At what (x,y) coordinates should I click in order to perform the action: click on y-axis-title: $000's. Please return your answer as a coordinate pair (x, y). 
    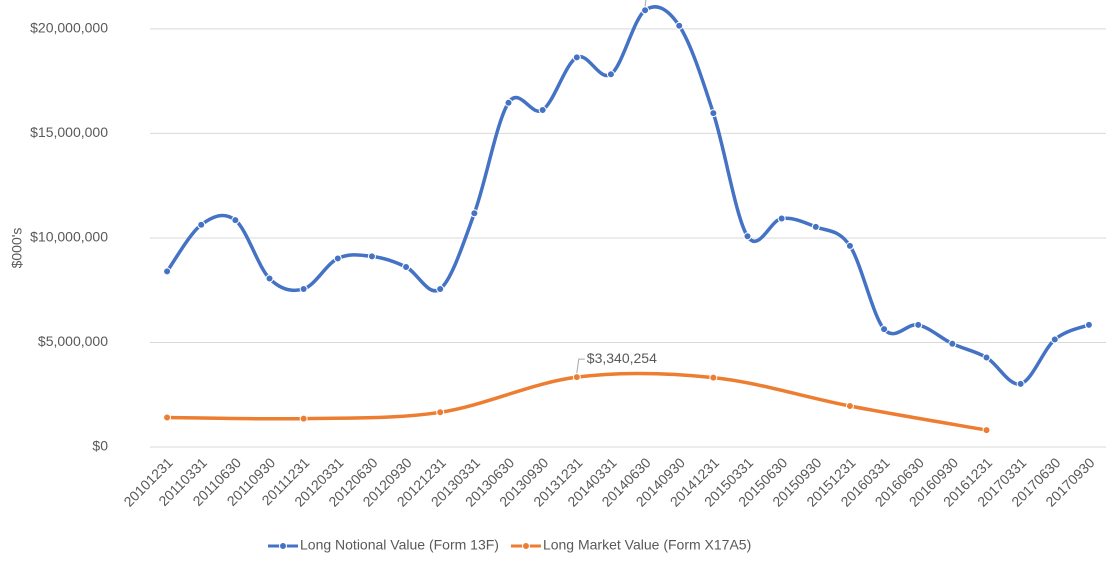
    Looking at the image, I should click on (17, 248).